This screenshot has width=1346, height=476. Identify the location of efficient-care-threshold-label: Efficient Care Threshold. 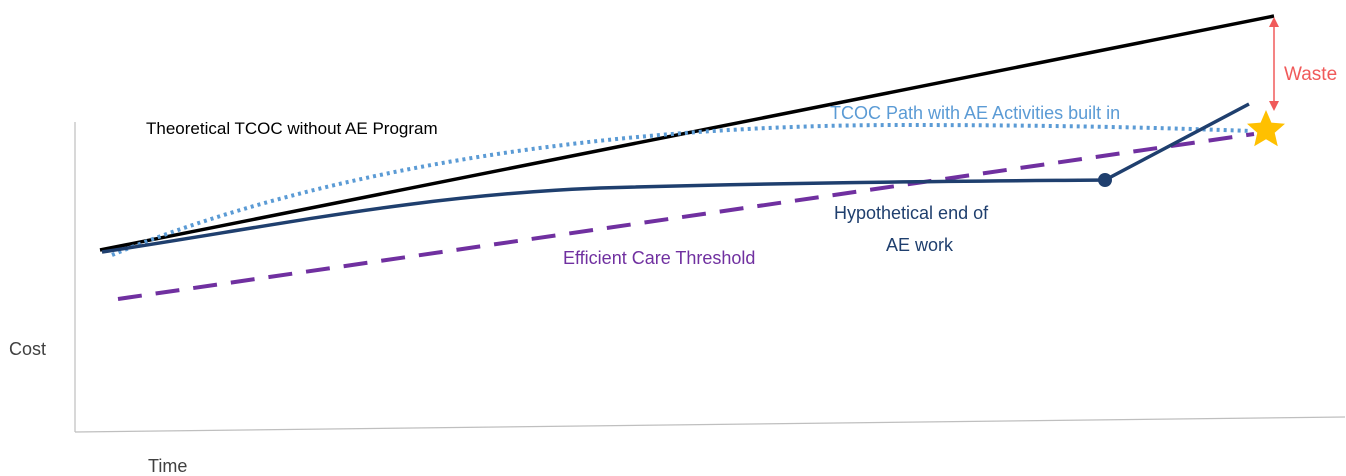
(659, 258).